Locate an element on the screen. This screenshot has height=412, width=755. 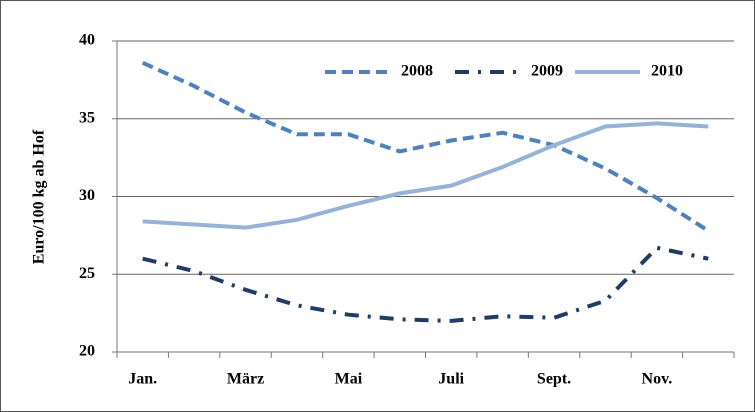
line-series is located at coordinates (425, 284).